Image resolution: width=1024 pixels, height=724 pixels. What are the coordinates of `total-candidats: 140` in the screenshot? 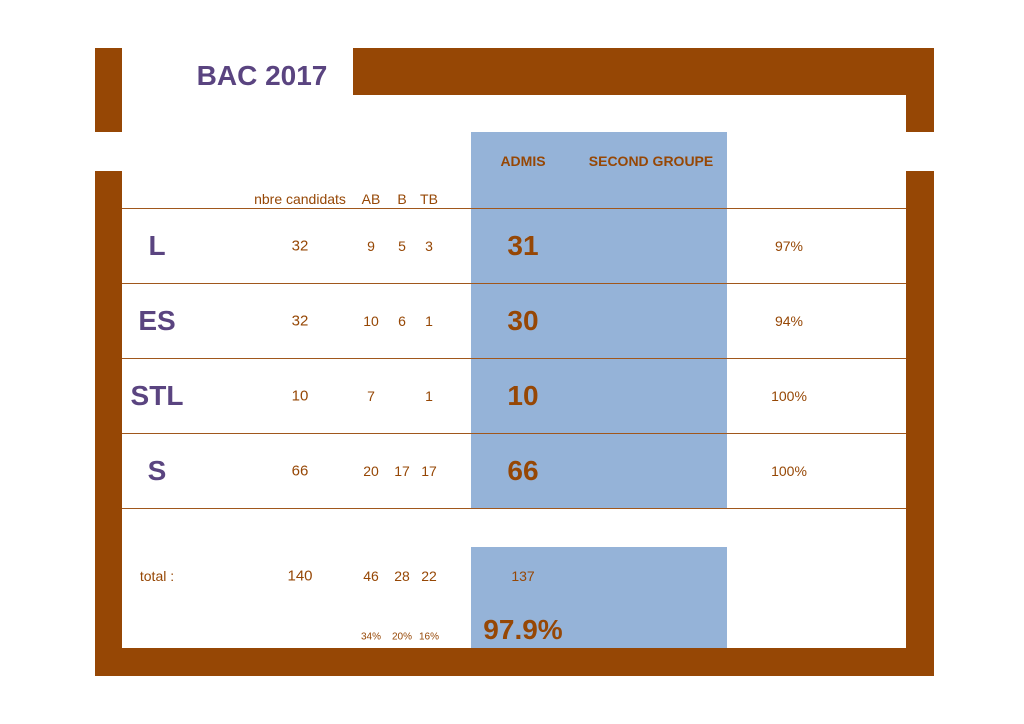 It's located at (300, 576).